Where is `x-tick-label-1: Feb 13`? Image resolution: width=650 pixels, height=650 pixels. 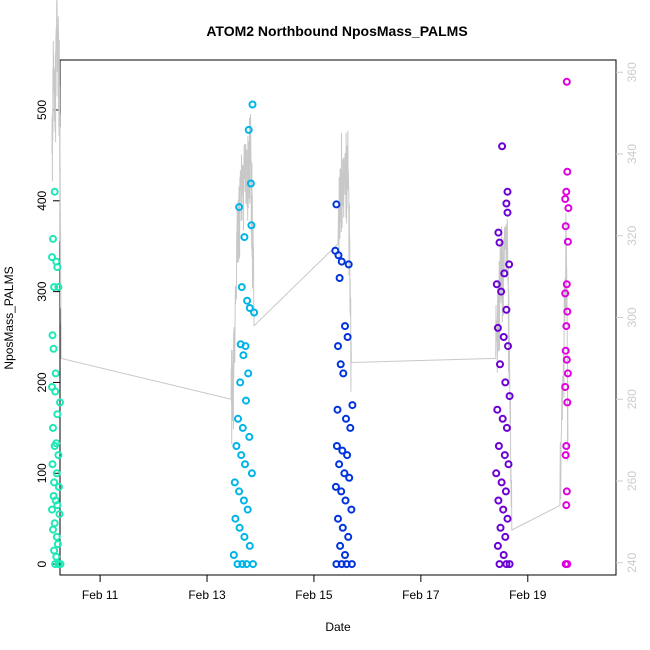
x-tick-label-1: Feb 13 is located at coordinates (207, 595).